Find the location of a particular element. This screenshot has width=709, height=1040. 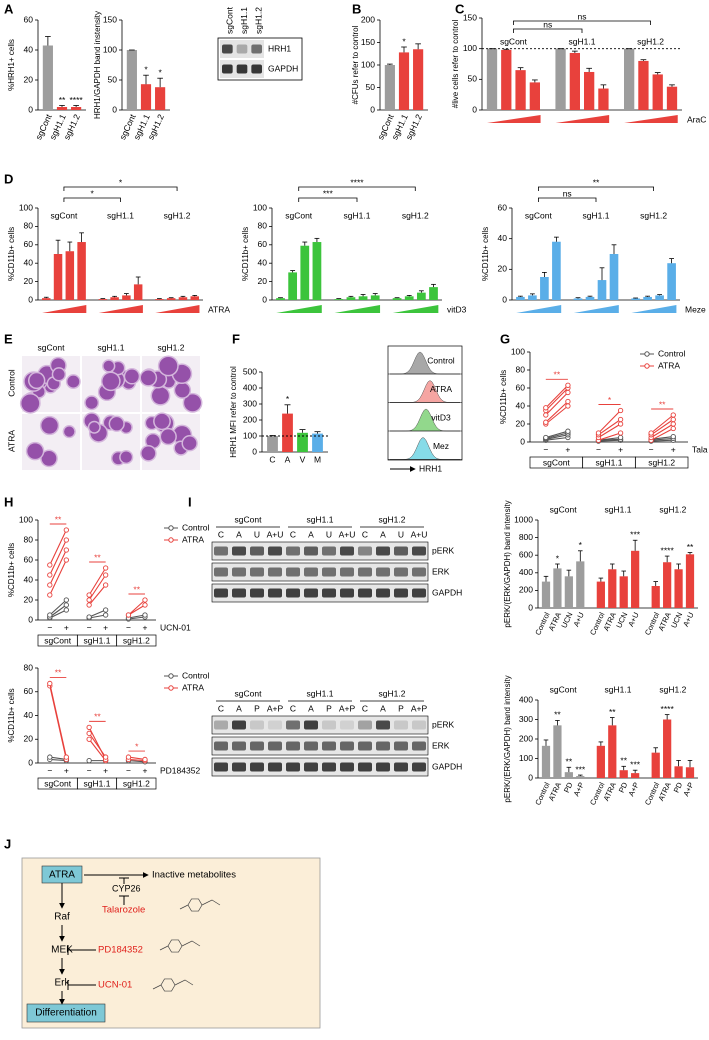

lane-label: sgCont is located at coordinates (229, 20).